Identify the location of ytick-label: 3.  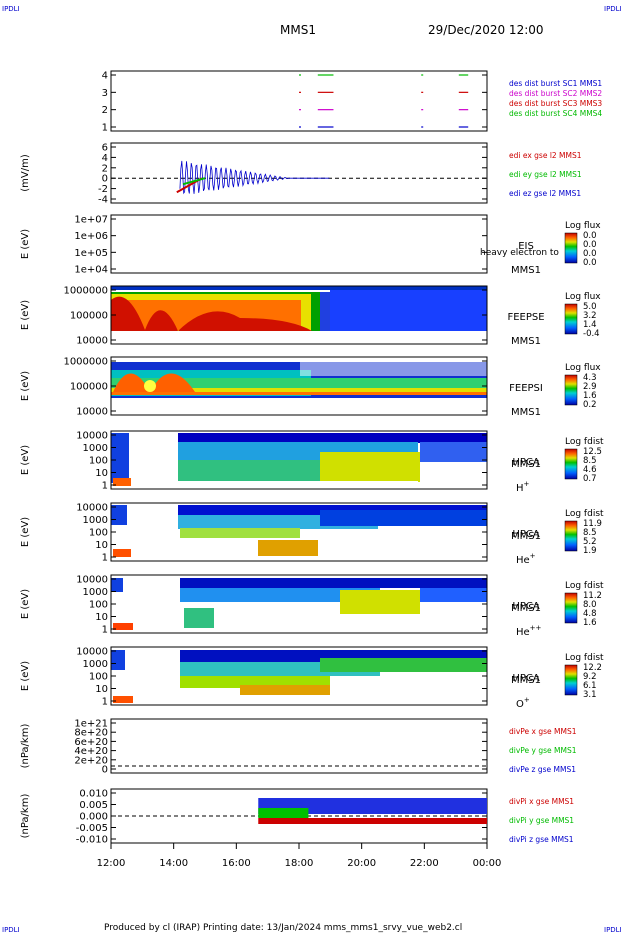
(105, 93).